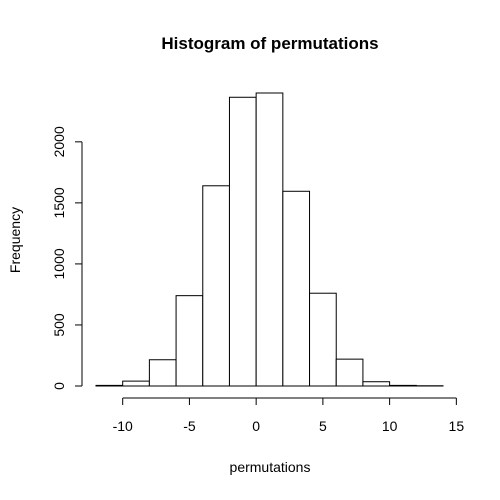 The height and width of the screenshot is (500, 500). I want to click on y-tick-label: 500, so click(59, 325).